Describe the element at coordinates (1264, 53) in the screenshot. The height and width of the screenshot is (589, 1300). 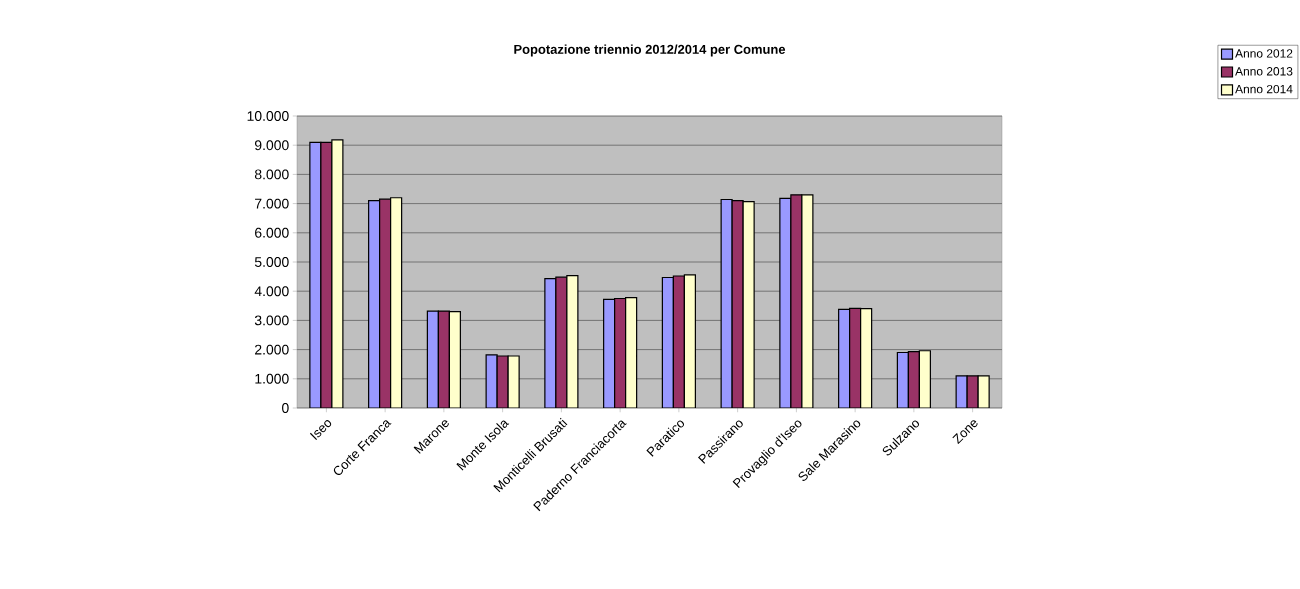
I see `legend-label: Anno 2012` at that location.